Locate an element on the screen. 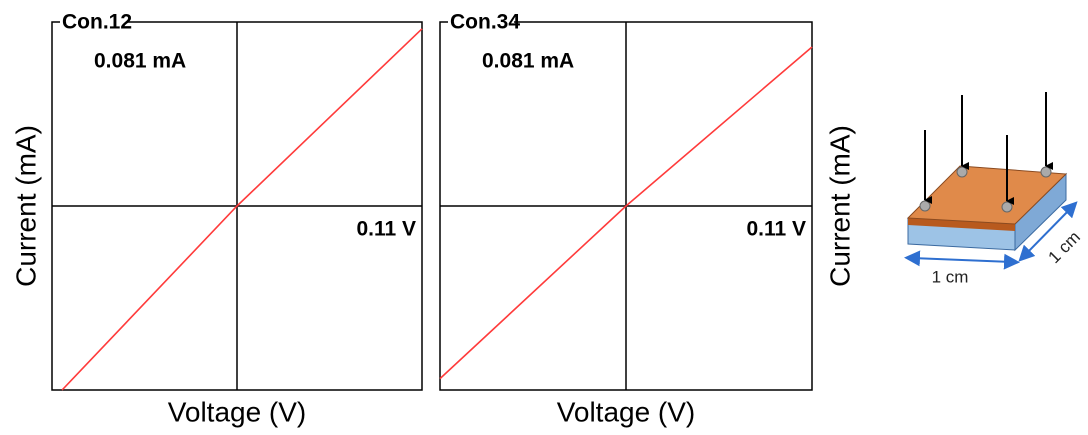 The height and width of the screenshot is (435, 1088). chart-title: Con.12 is located at coordinates (97, 22).